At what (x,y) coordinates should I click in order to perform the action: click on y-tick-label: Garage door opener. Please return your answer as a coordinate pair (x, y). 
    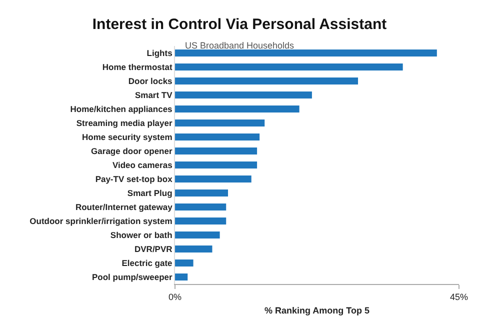
    Looking at the image, I should click on (132, 151).